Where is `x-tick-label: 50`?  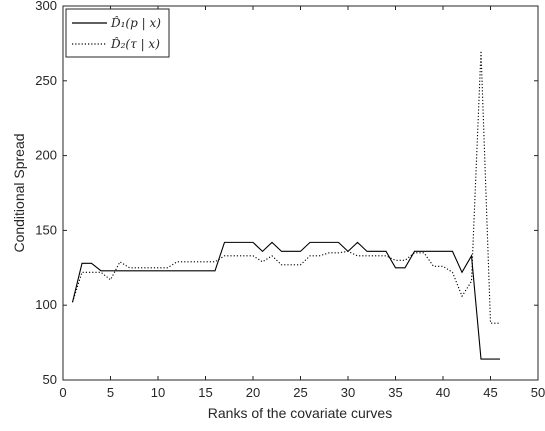
x-tick-label: 50 is located at coordinates (538, 392).